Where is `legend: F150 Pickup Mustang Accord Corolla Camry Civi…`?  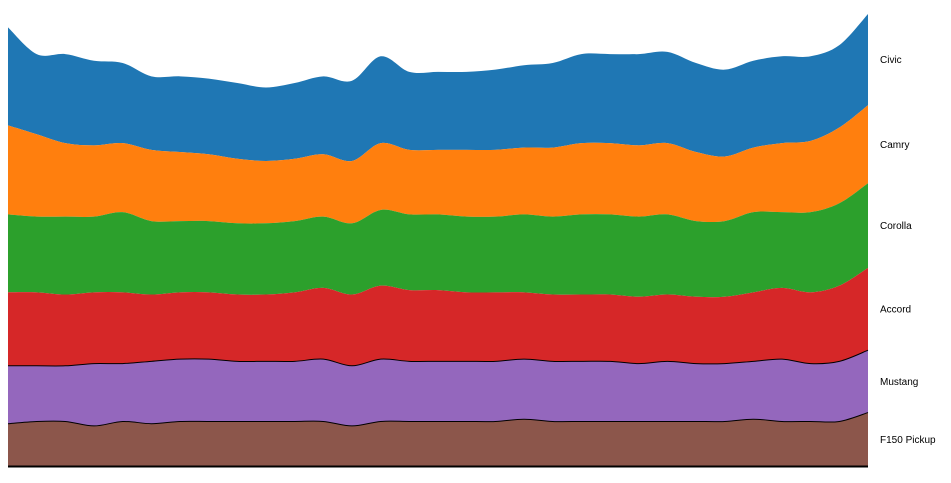 legend: F150 Pickup Mustang Accord Corolla Camry Civi… is located at coordinates (908, 250).